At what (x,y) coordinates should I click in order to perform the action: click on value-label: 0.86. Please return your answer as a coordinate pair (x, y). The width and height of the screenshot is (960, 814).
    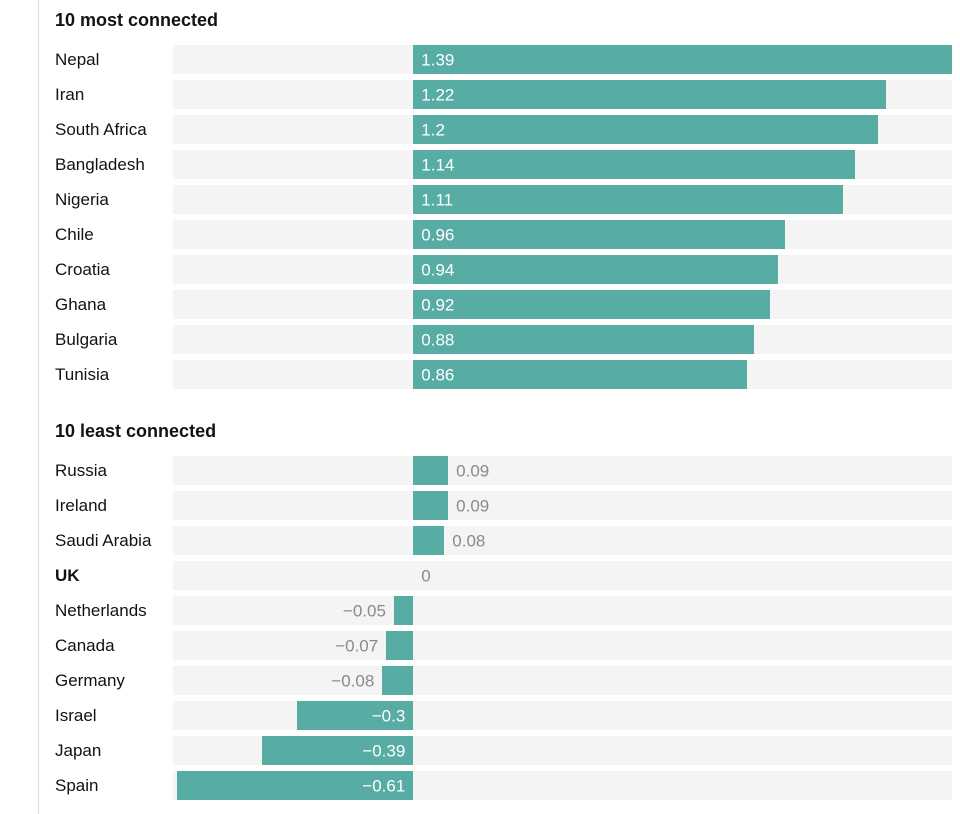
    Looking at the image, I should click on (438, 374).